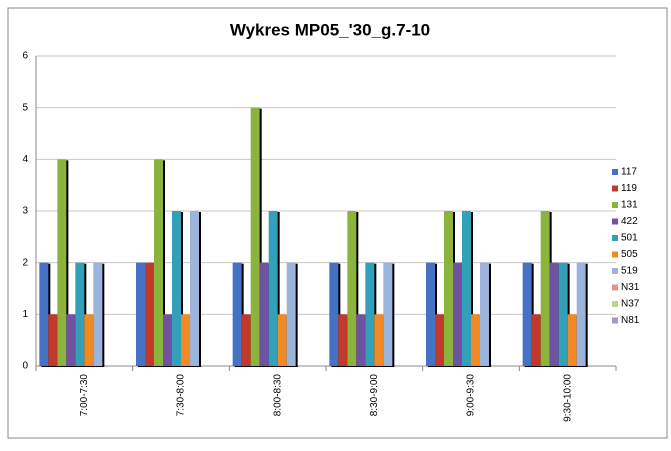  What do you see at coordinates (181, 395) in the screenshot?
I see `x-tick-label: 7:30-8:00` at bounding box center [181, 395].